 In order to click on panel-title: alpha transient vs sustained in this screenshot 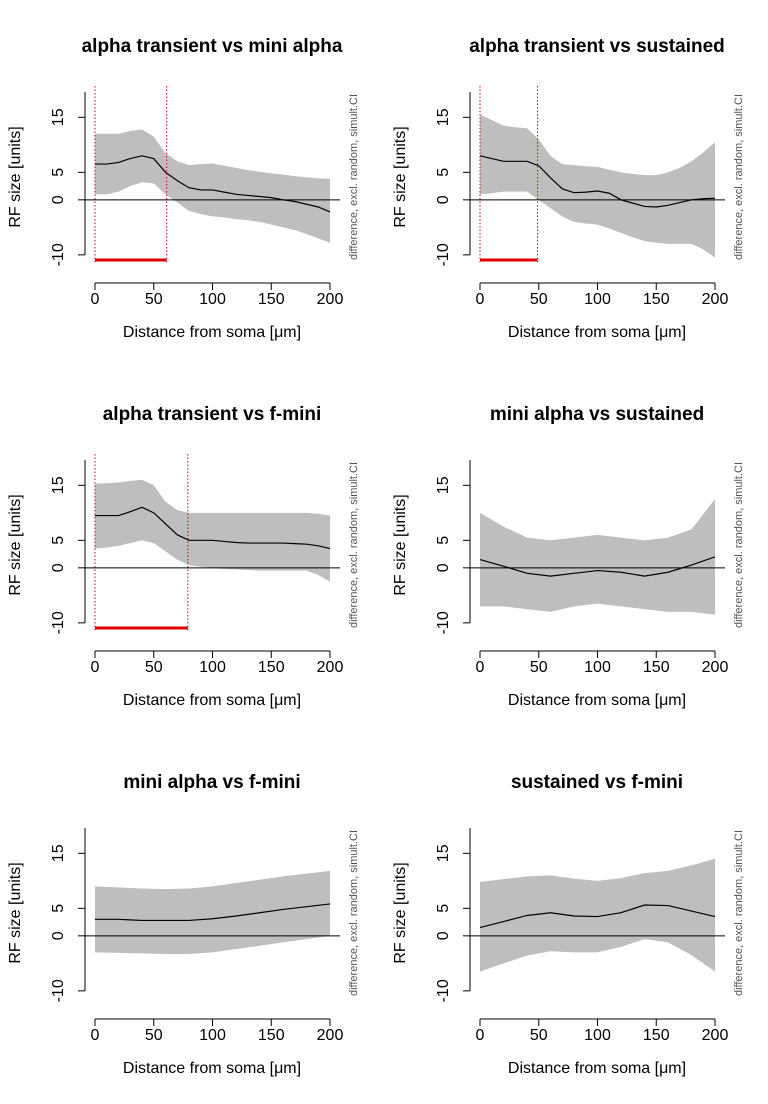, I will do `click(597, 46)`.